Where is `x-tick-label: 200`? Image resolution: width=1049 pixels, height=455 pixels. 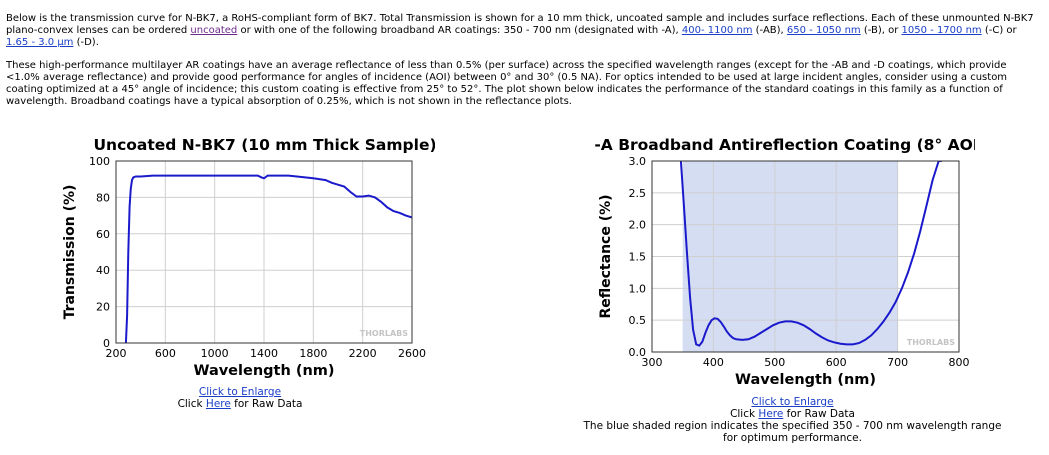 x-tick-label: 200 is located at coordinates (116, 353).